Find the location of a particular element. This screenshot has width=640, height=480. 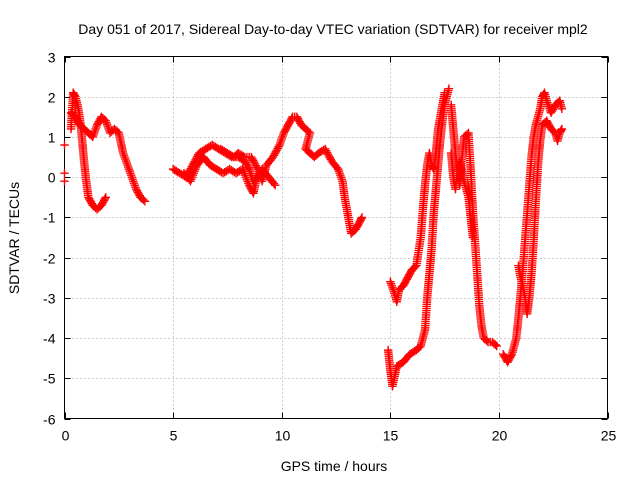

series-arc-15-17a is located at coordinates (418, 237).